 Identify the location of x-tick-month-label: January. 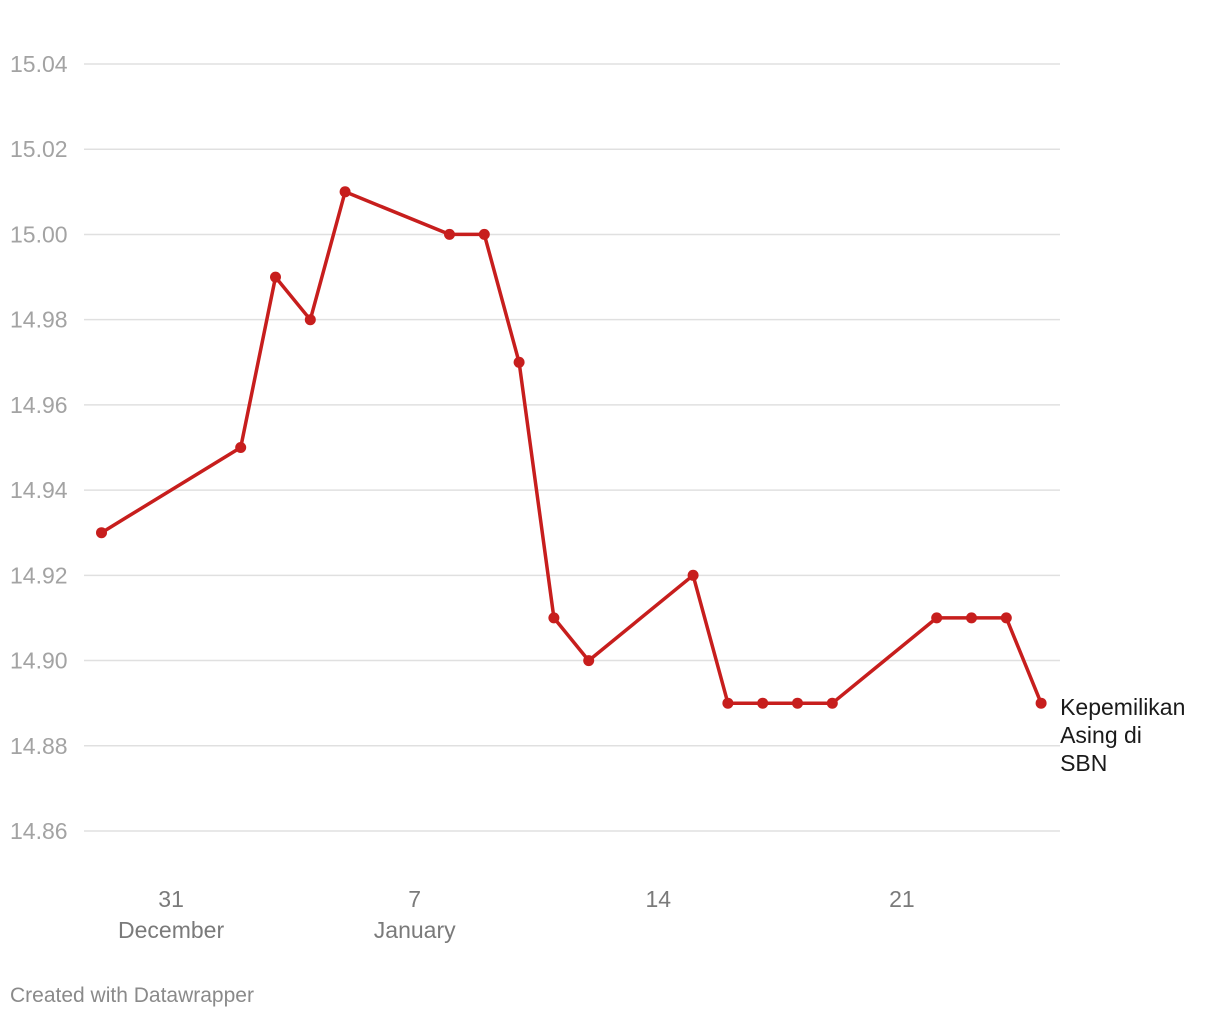
(415, 930).